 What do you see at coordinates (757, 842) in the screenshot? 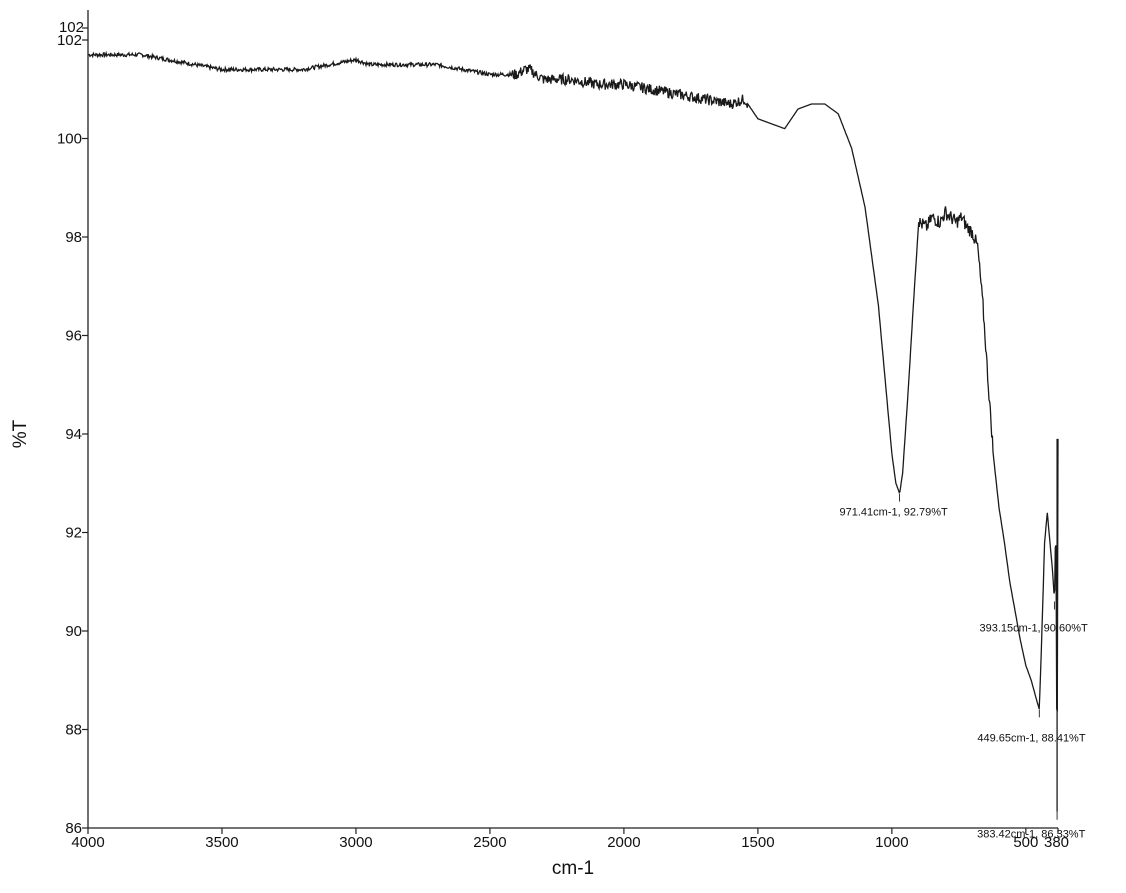
I see `x-tick-label: 1500` at bounding box center [757, 842].